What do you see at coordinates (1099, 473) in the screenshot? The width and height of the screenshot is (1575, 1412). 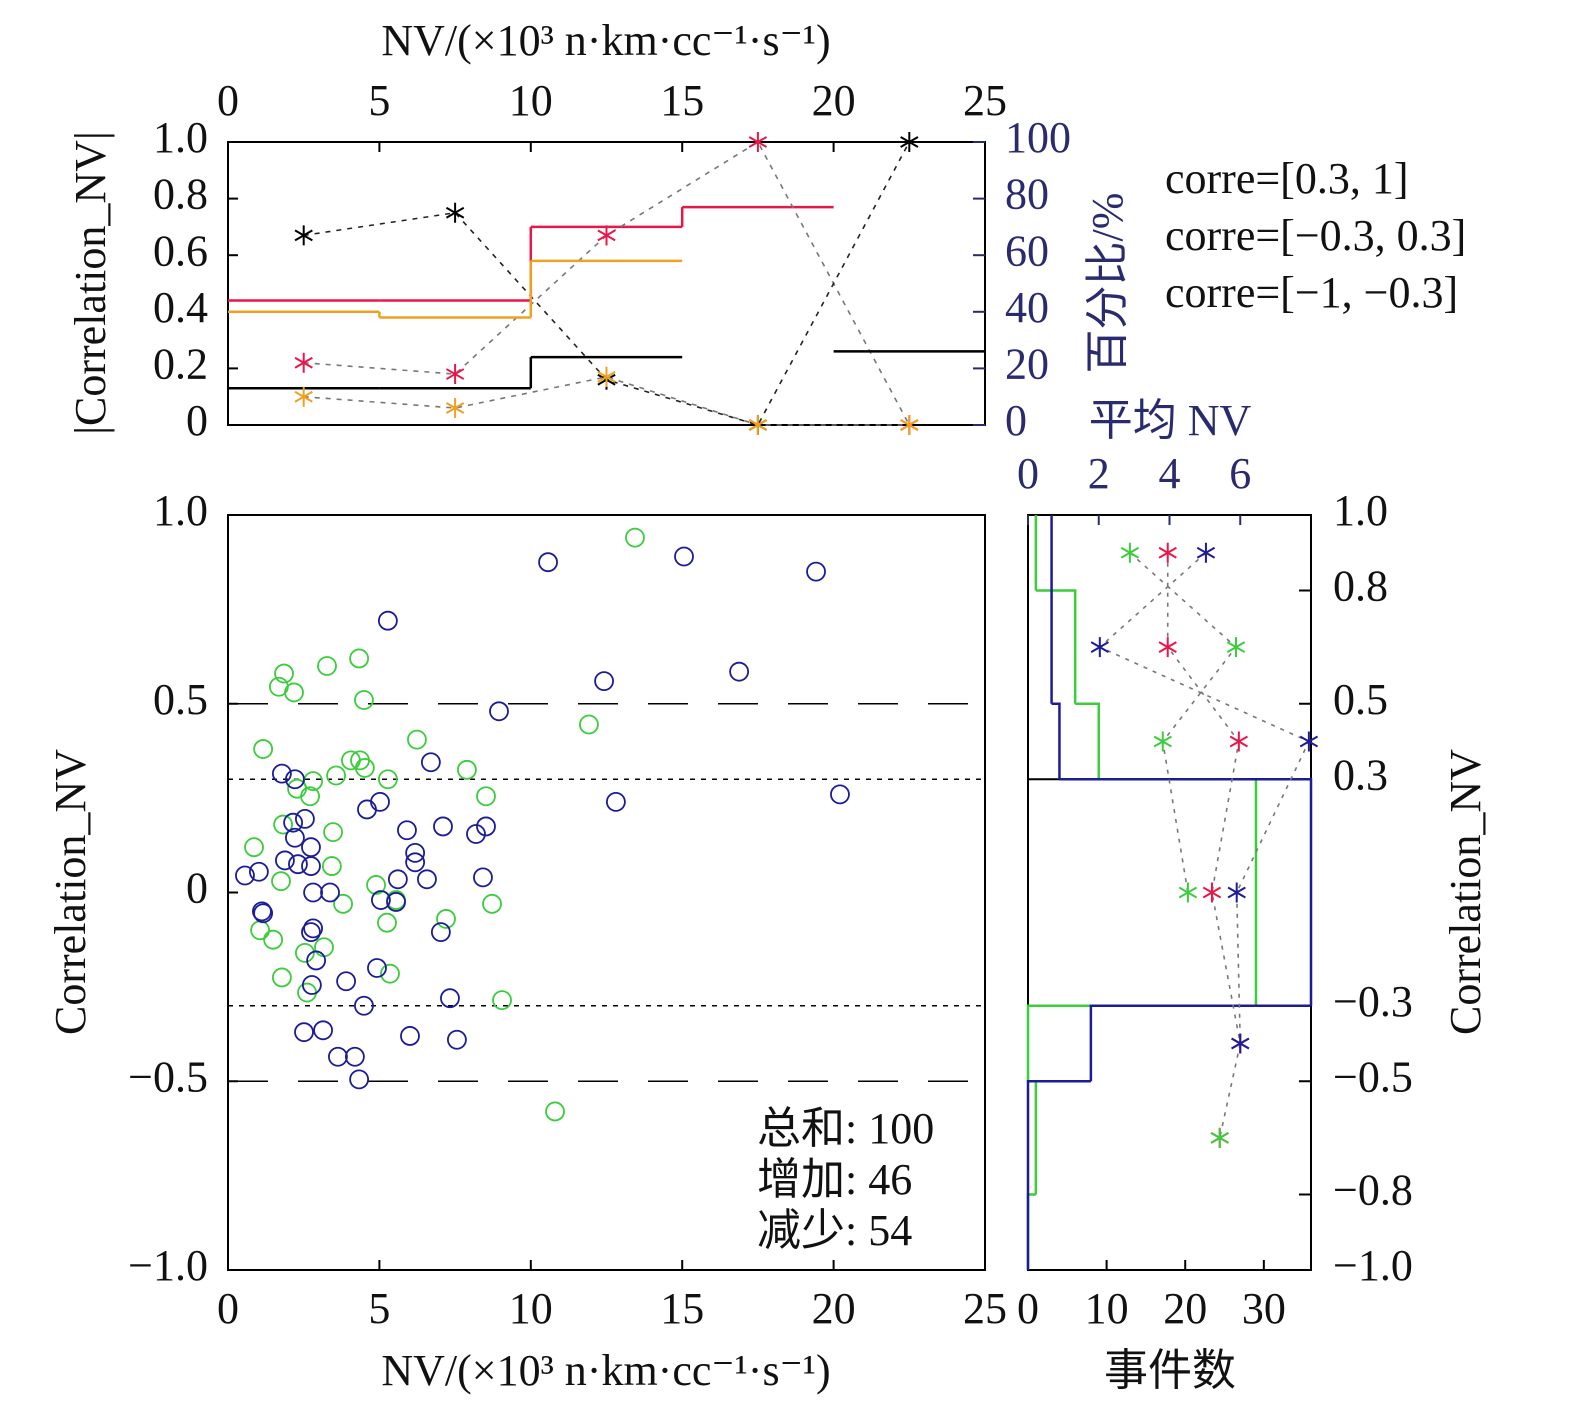 I see `x2-tick-label: 2` at bounding box center [1099, 473].